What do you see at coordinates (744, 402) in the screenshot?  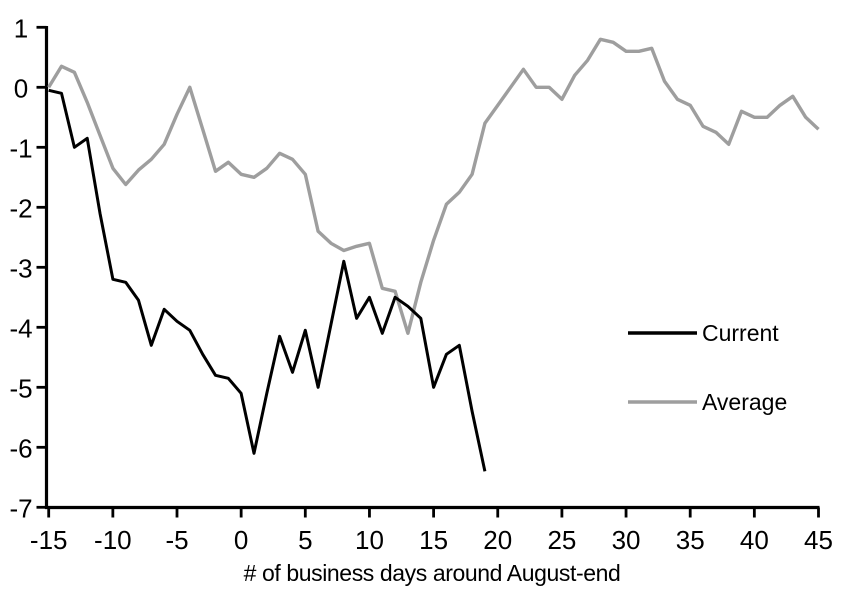 I see `legend-label-average: Average` at bounding box center [744, 402].